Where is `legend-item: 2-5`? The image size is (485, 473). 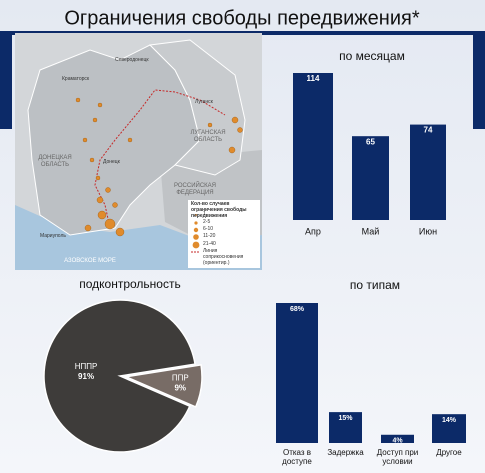
legend-item: 2-5 is located at coordinates (207, 222).